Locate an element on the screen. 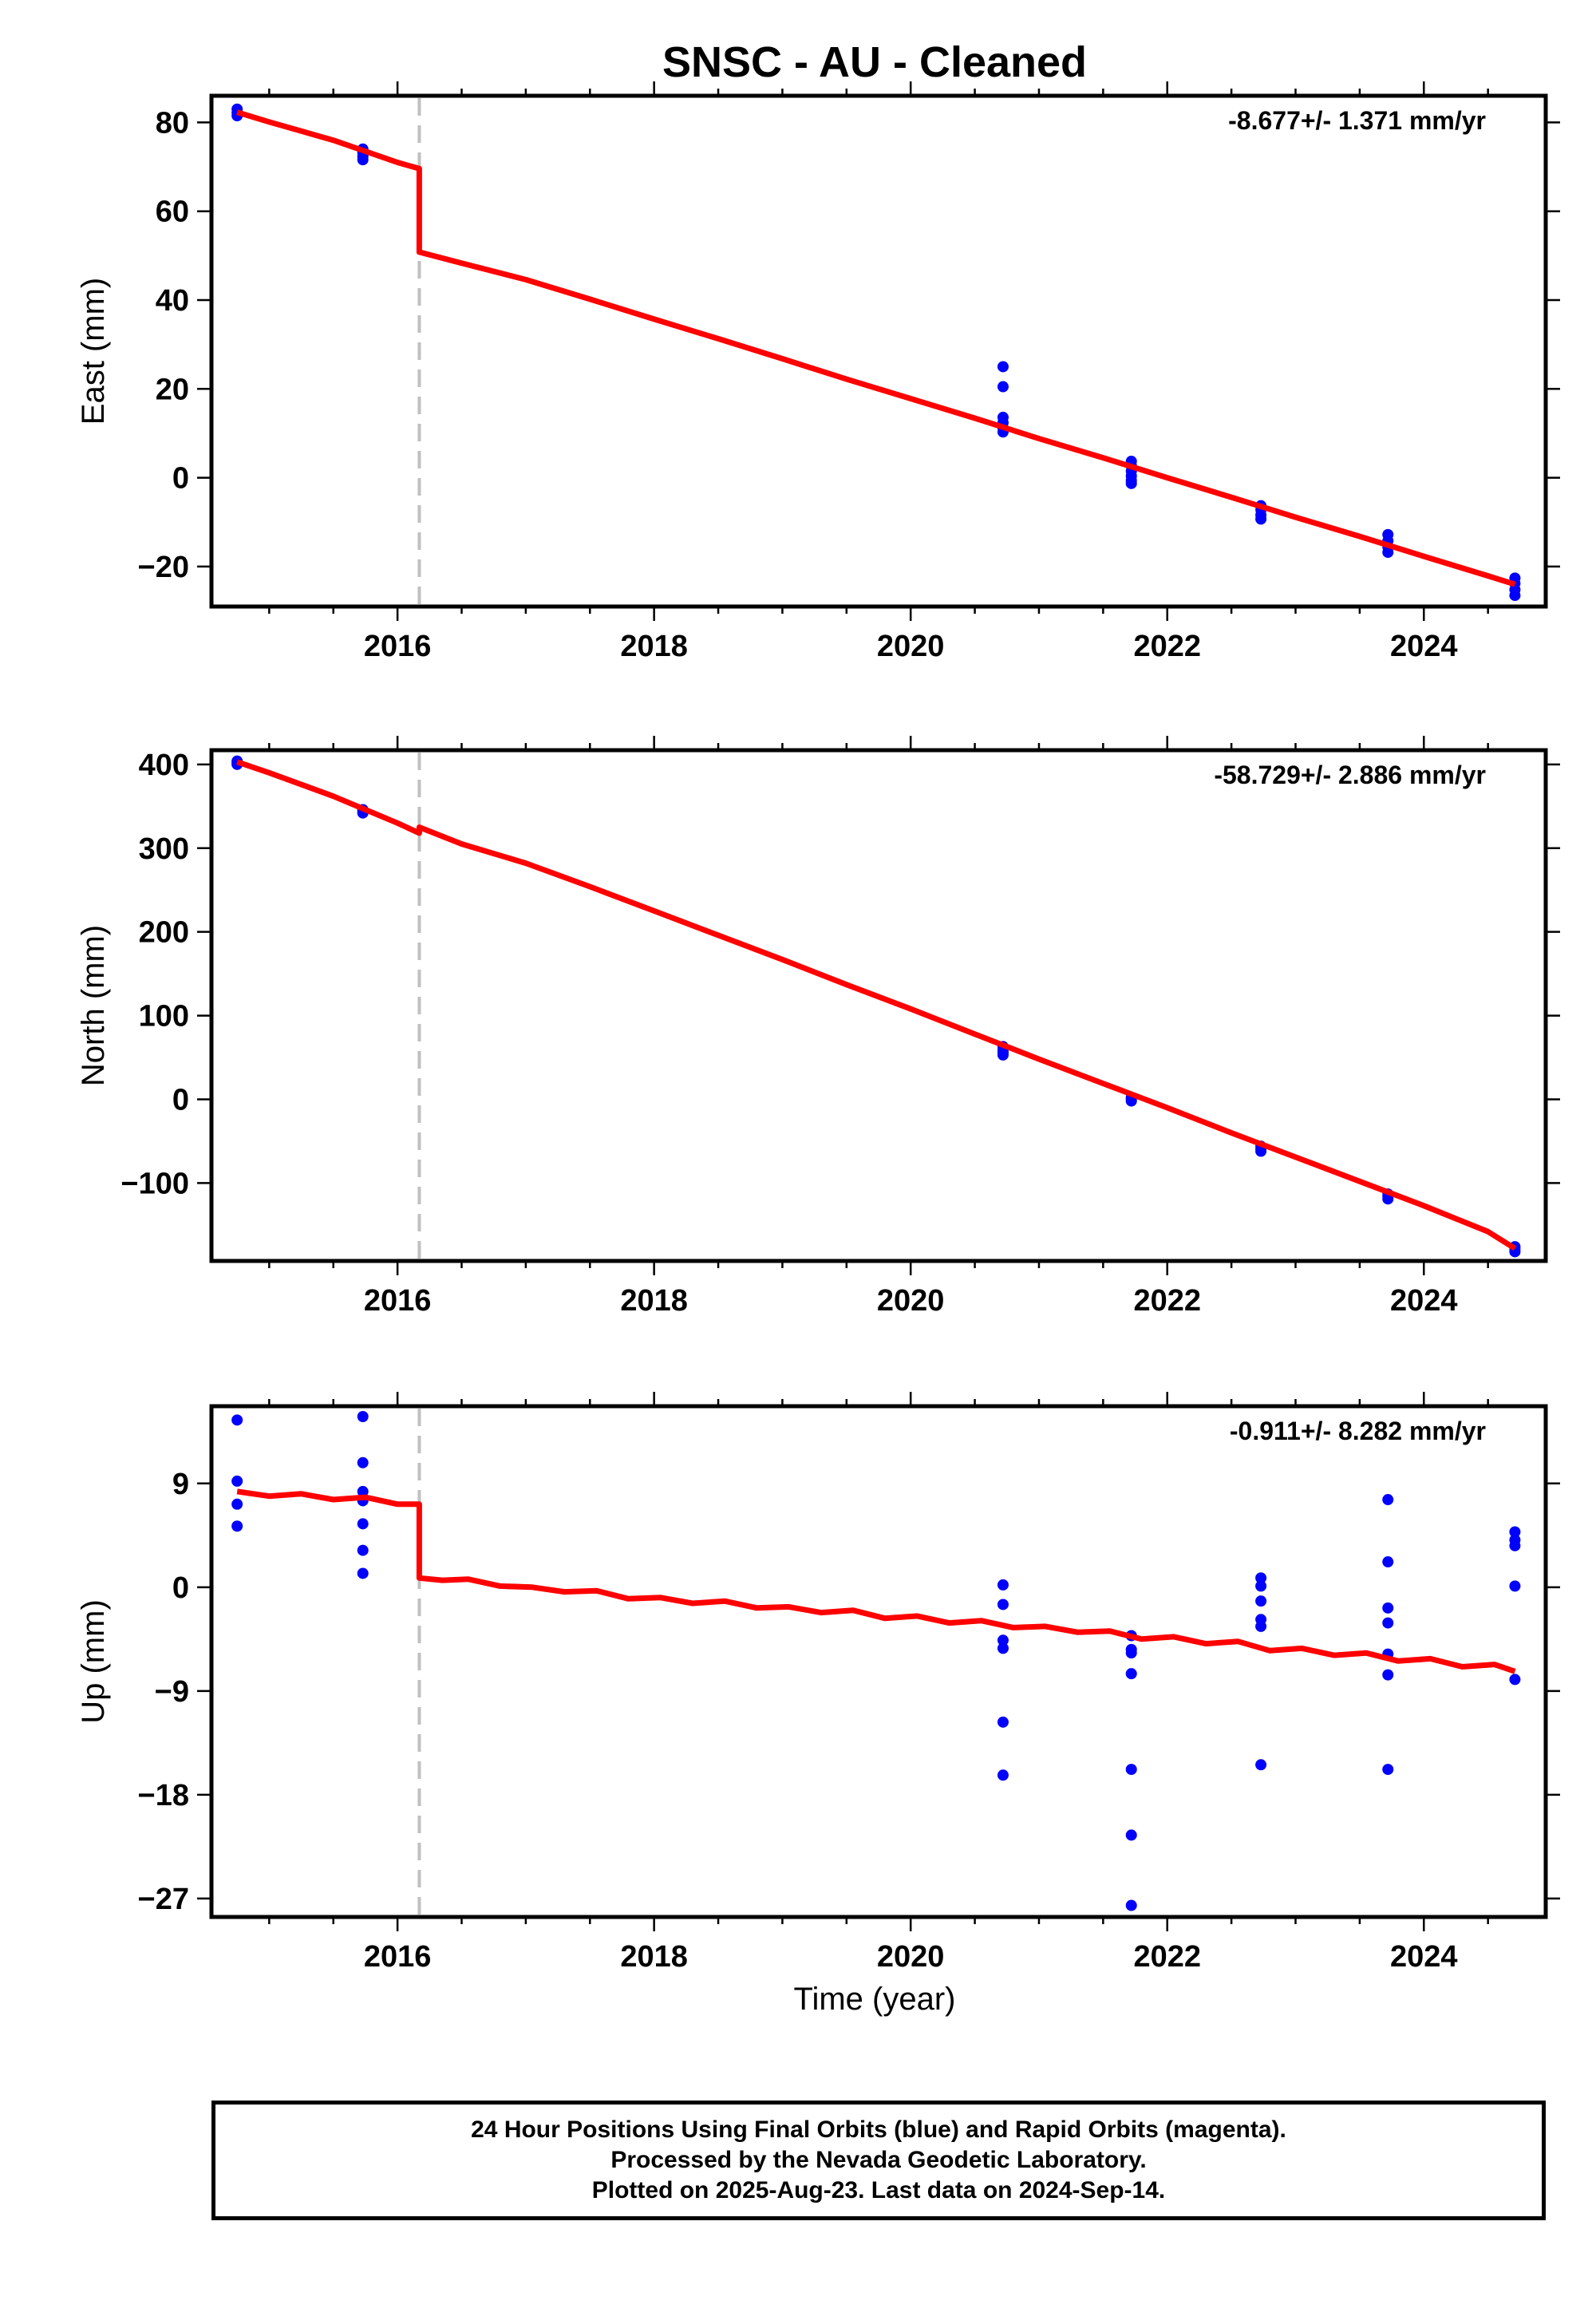 The image size is (1596, 2316). north-x-tick-label: 2018 is located at coordinates (654, 1301).